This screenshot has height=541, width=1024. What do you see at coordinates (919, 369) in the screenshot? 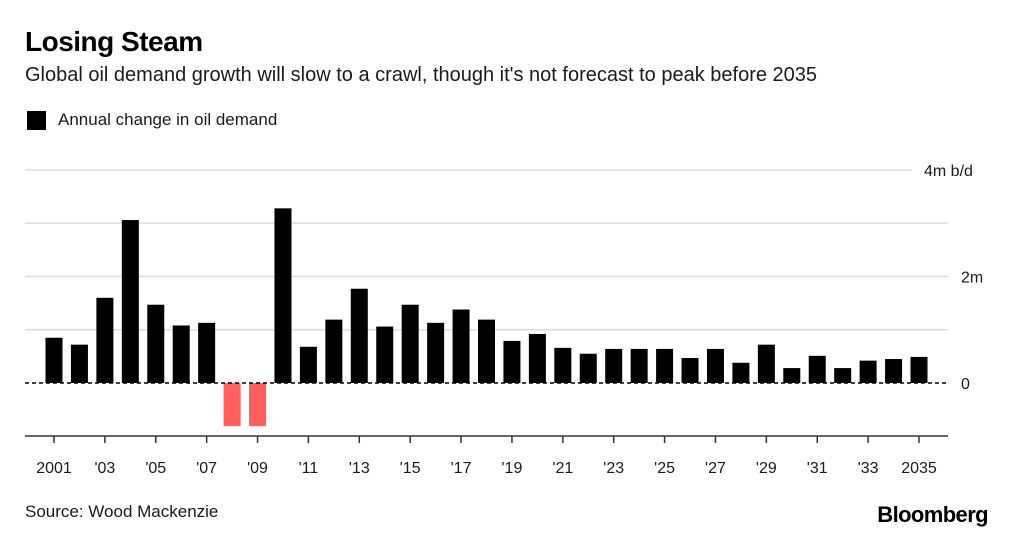
I see `bar-2035` at bounding box center [919, 369].